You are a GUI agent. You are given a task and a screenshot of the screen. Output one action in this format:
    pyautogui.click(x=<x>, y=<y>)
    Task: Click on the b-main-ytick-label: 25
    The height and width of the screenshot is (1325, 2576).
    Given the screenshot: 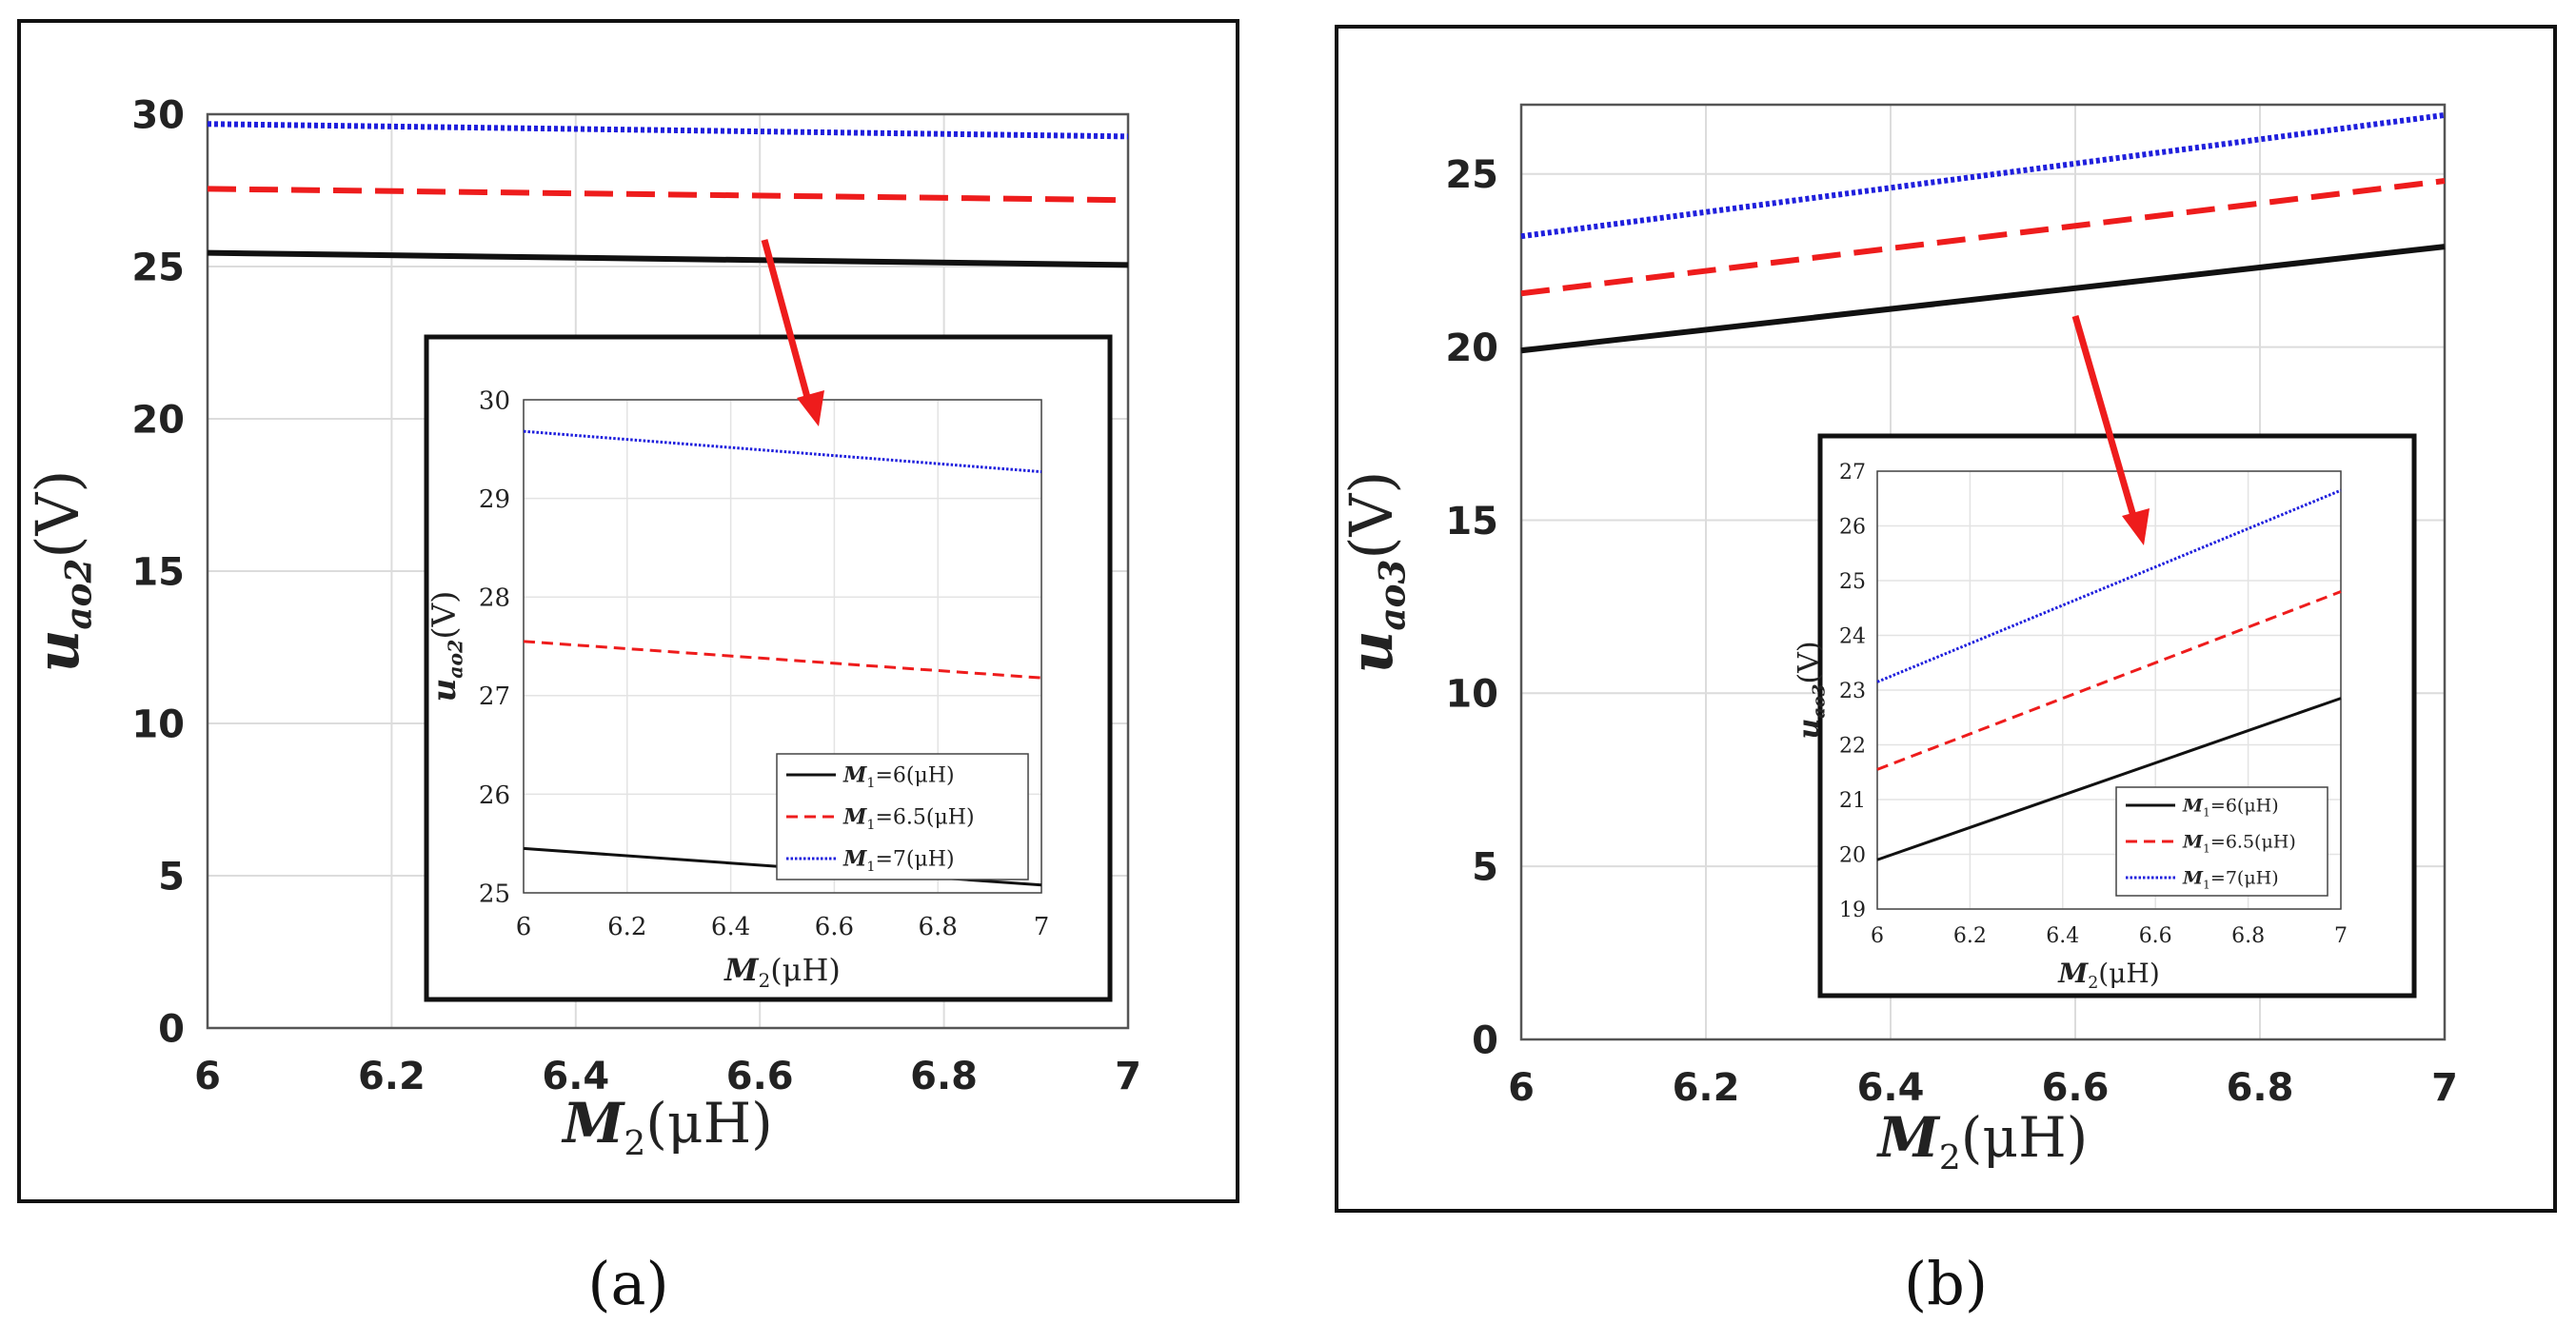 What is the action you would take?
    pyautogui.click(x=1471, y=175)
    